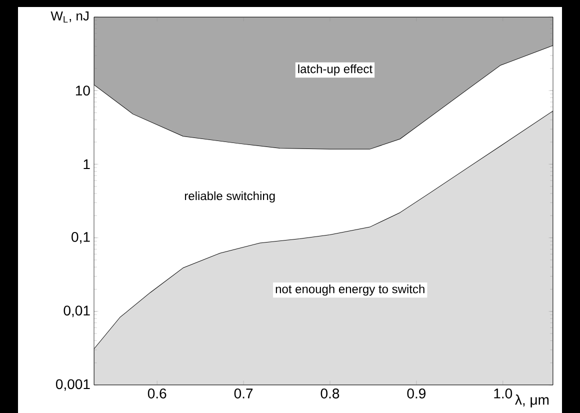 The width and height of the screenshot is (580, 413). Describe the element at coordinates (503, 393) in the screenshot. I see `x-tick-label: 1.0` at that location.